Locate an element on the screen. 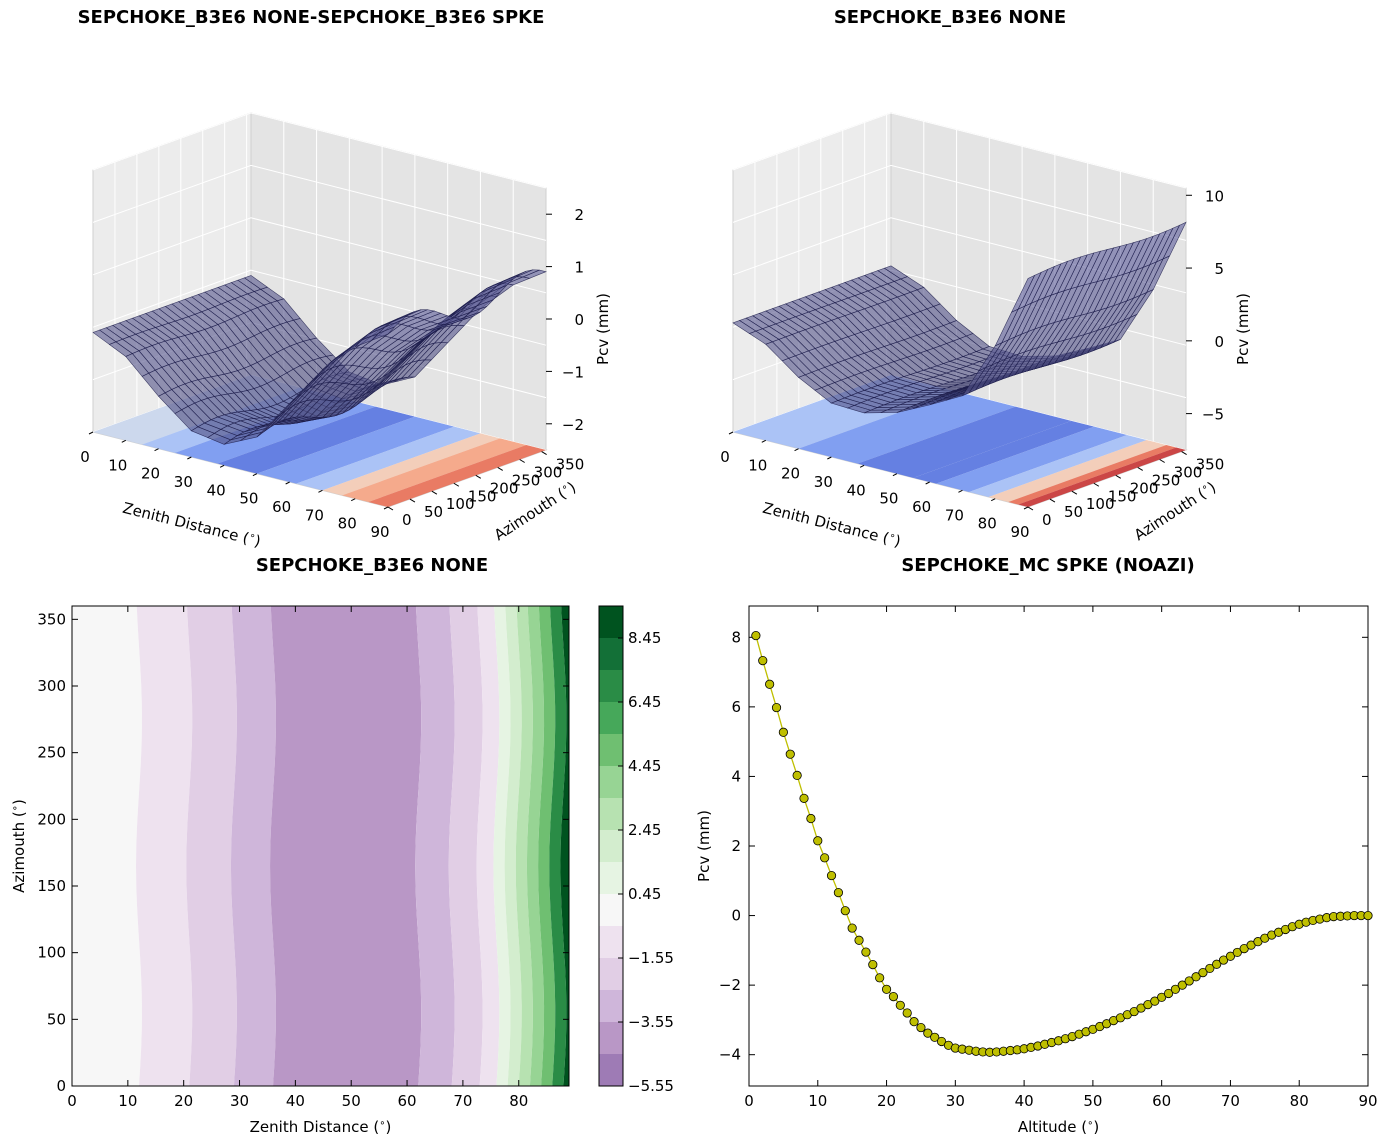  heatmap-y-tick-label: 150 is located at coordinates (51, 886).